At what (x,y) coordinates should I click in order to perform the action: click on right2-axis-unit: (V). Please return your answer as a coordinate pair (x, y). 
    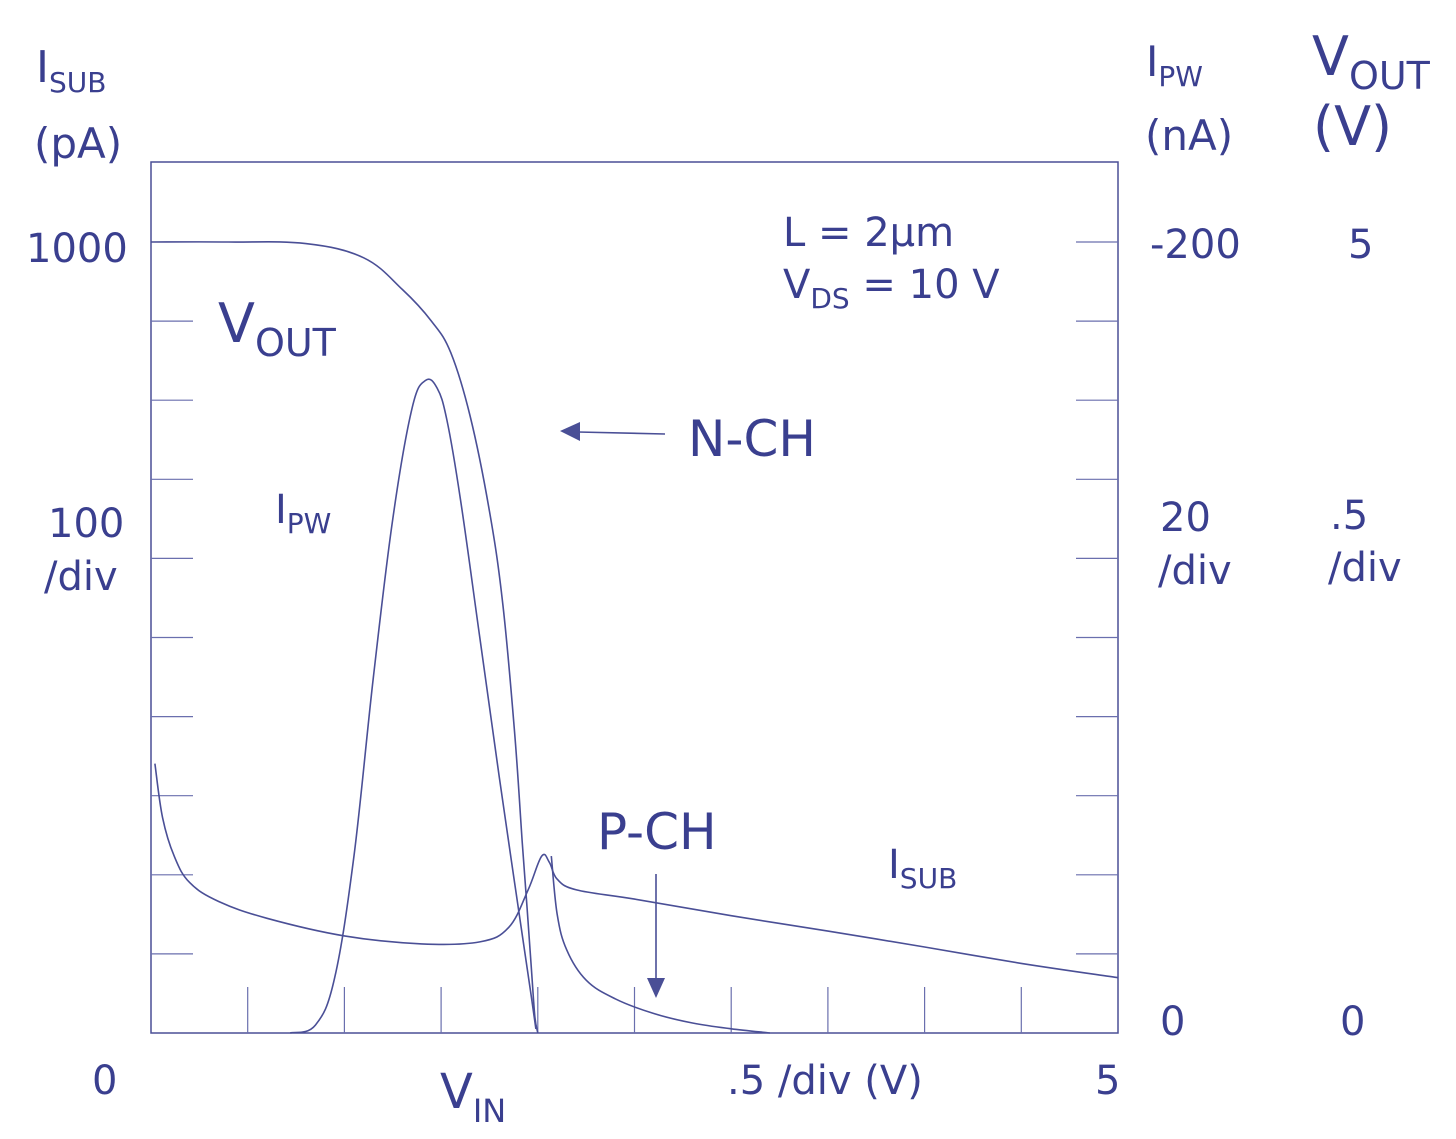
    Looking at the image, I should click on (1352, 126).